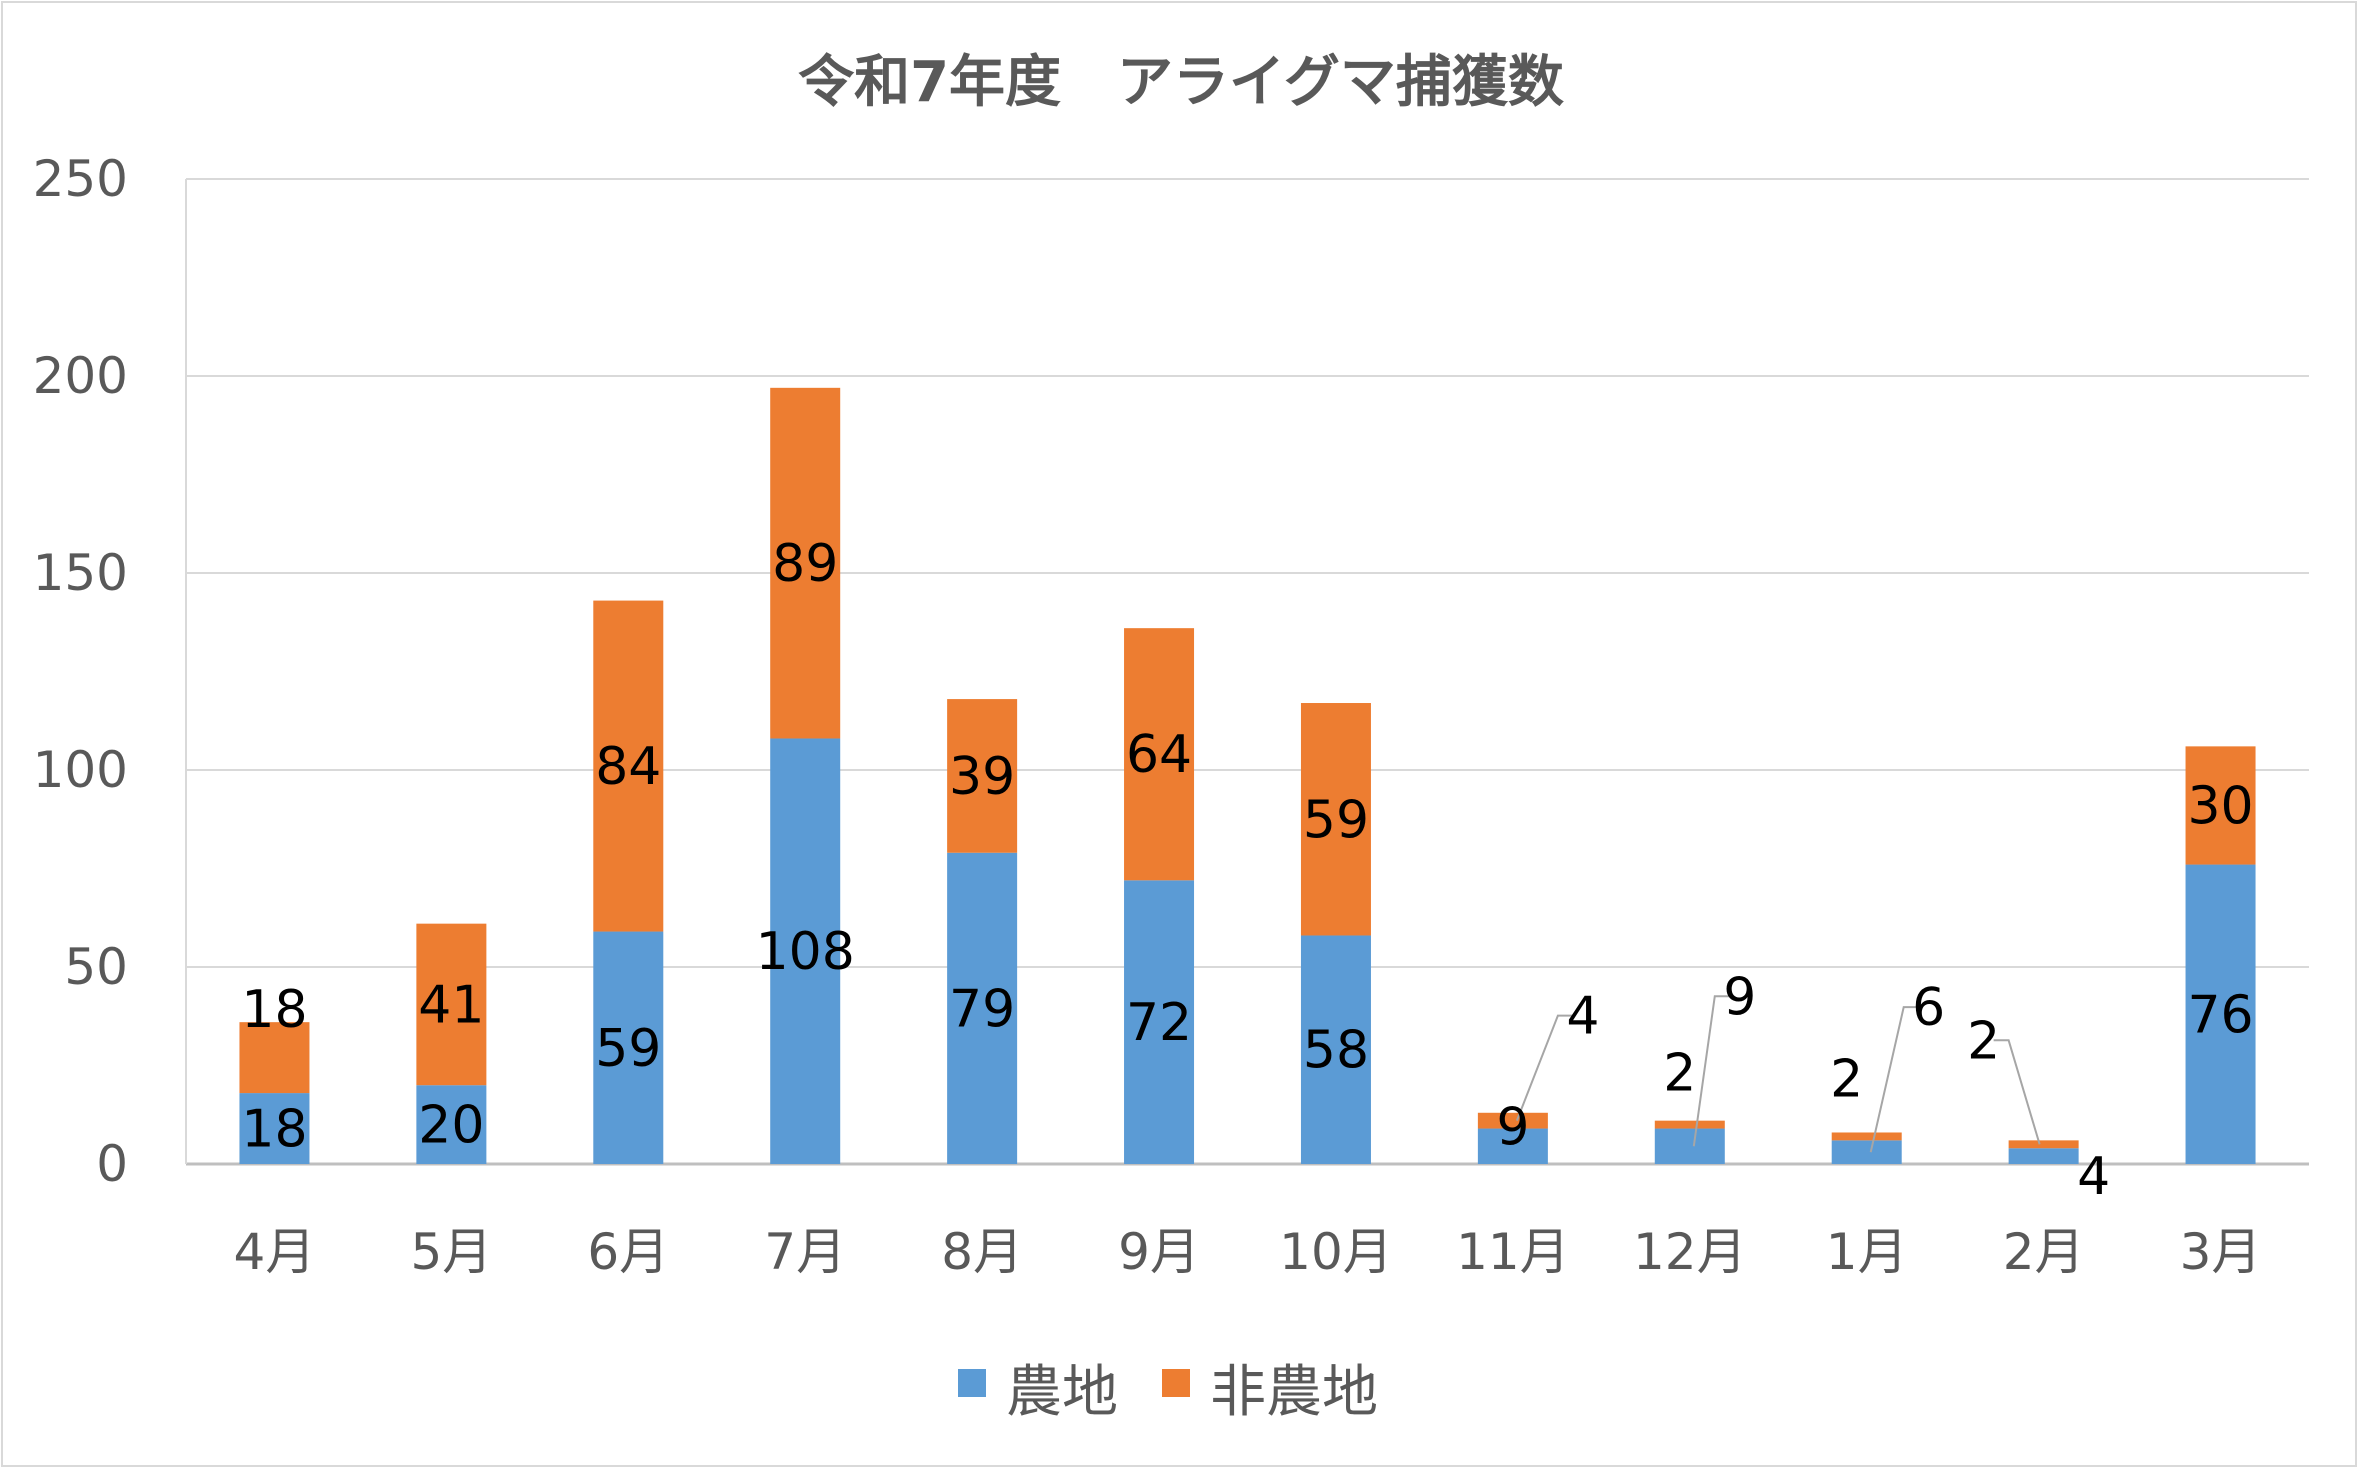 Image resolution: width=2360 pixels, height=1470 pixels. I want to click on leader-lines, so click(1778, 1074).